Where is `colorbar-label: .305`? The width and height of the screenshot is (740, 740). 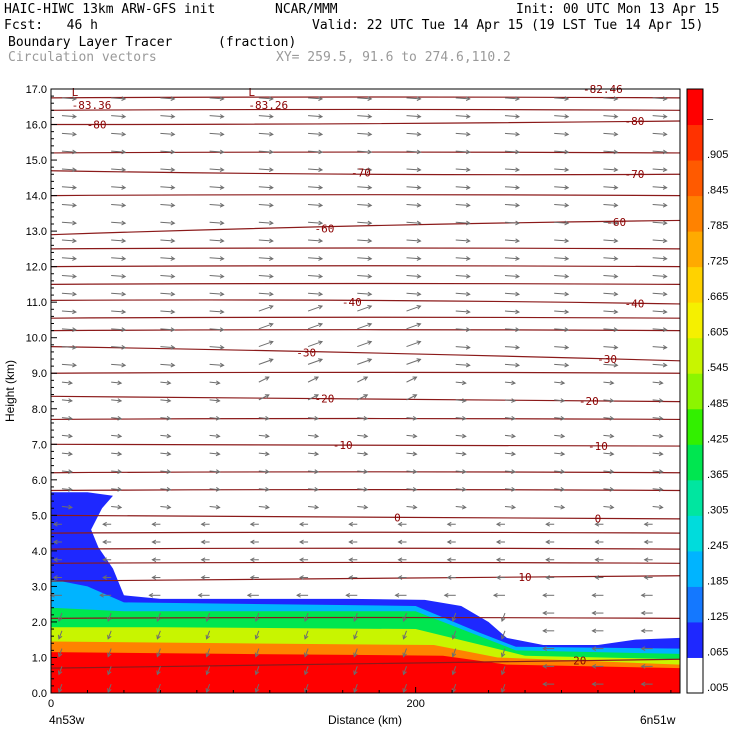 colorbar-label: .305 is located at coordinates (717, 510).